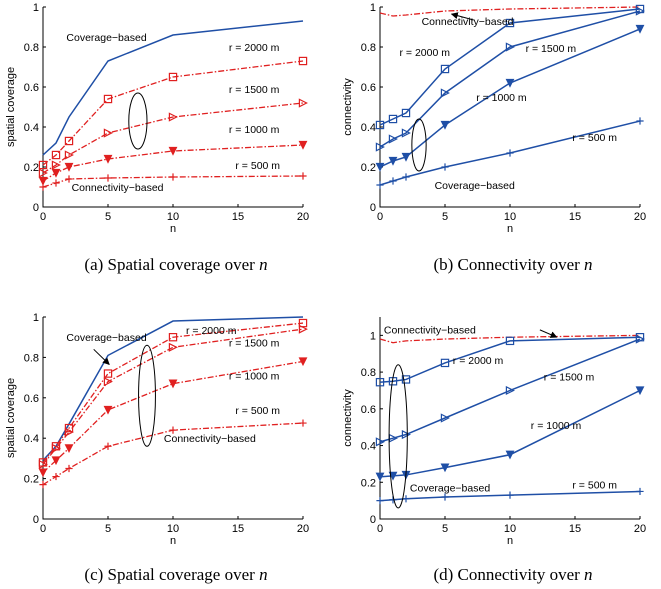 This screenshot has height=589, width=661. I want to click on y-tick-label: 0.6, so click(31, 399).